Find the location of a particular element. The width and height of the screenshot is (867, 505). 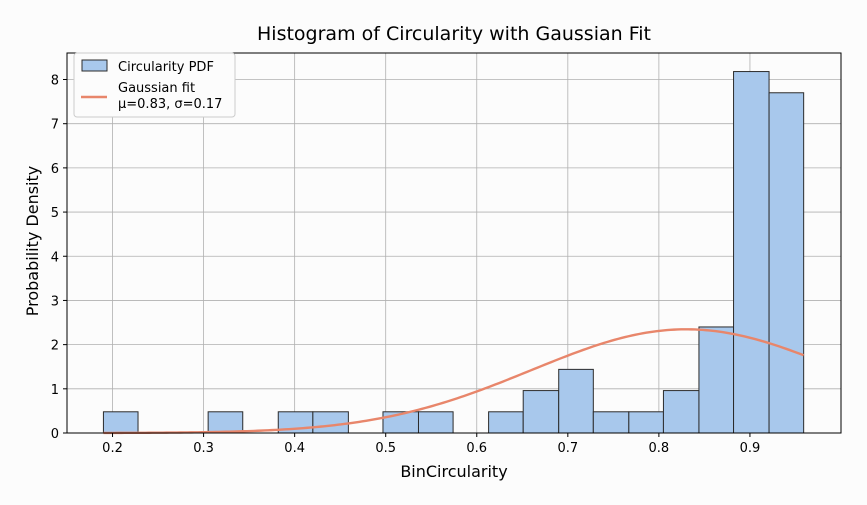

legend-label-histogram: Circularity PDF is located at coordinates (166, 67).